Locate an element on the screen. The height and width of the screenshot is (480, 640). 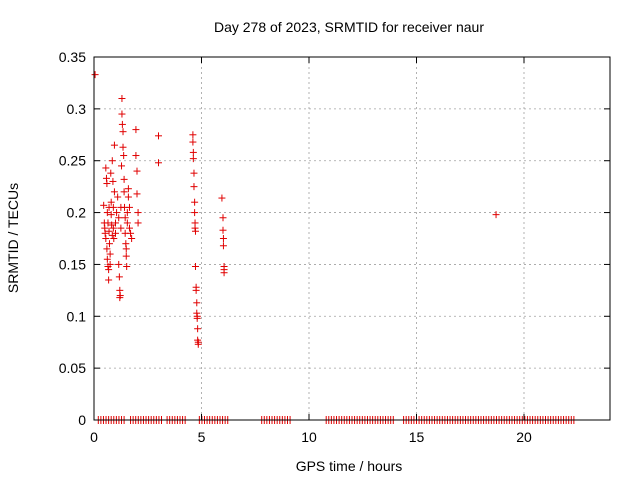
y-tick-label: 0.2 is located at coordinates (77, 213).